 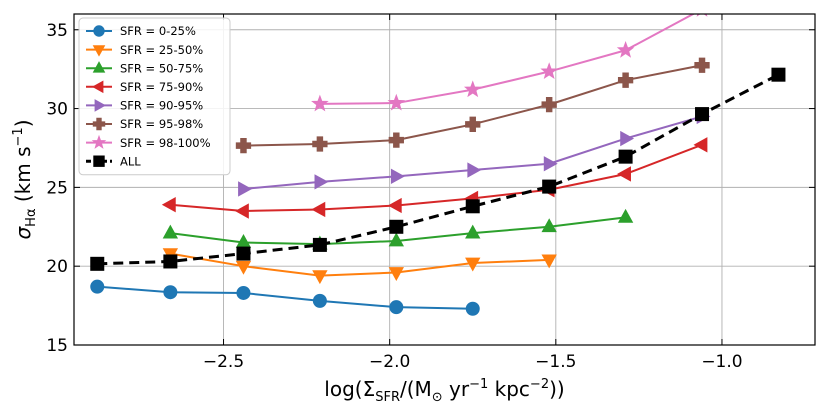 What do you see at coordinates (25, 179) in the screenshot?
I see `y-axis-label: σHα (km s−1)` at bounding box center [25, 179].